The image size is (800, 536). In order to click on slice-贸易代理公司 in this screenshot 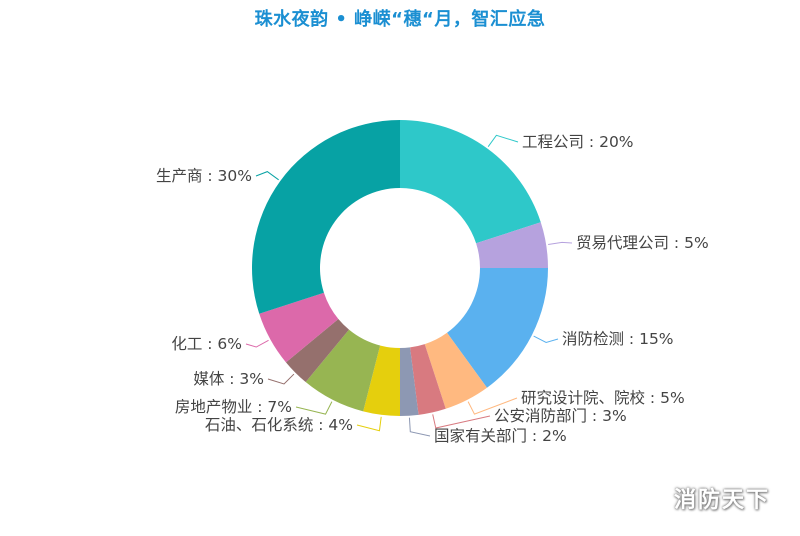, I will do `click(512, 245)`.